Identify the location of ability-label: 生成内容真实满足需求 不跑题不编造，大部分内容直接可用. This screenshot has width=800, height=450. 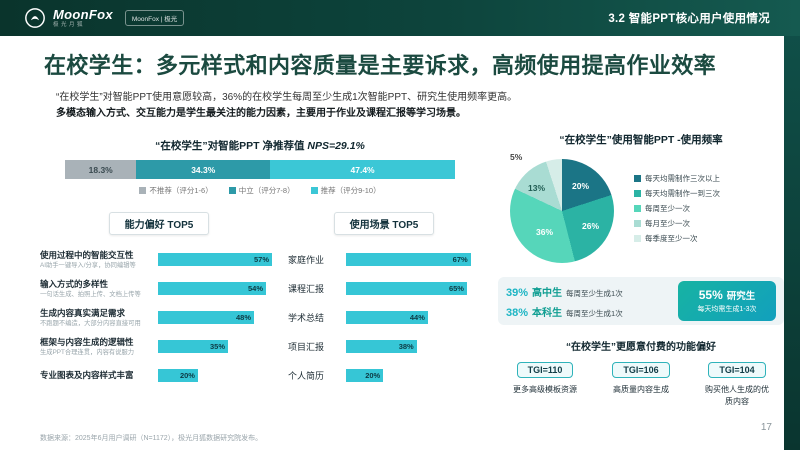
(99, 317).